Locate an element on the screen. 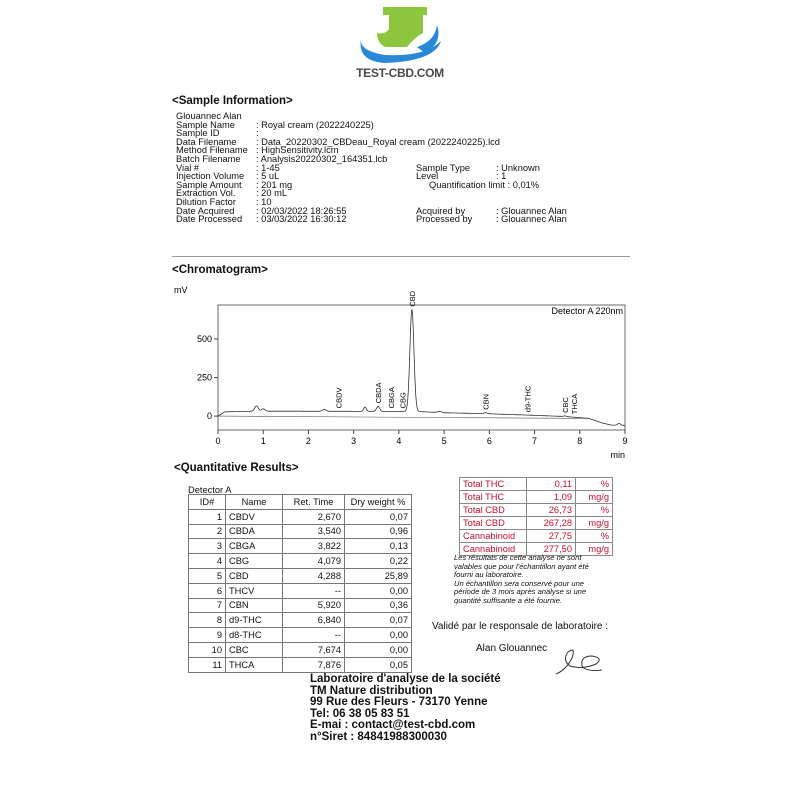 This screenshot has height=800, width=800. table-cell: CBD is located at coordinates (254, 575).